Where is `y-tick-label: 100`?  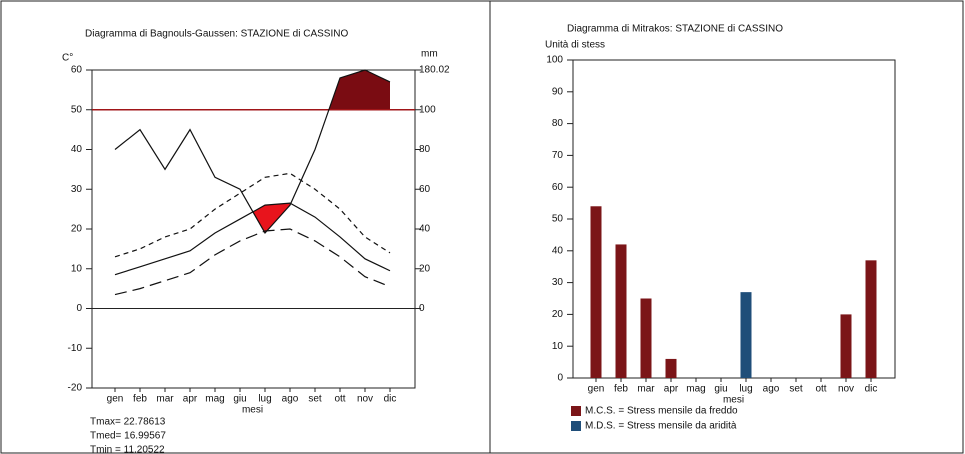
y-tick-label: 100 is located at coordinates (554, 60).